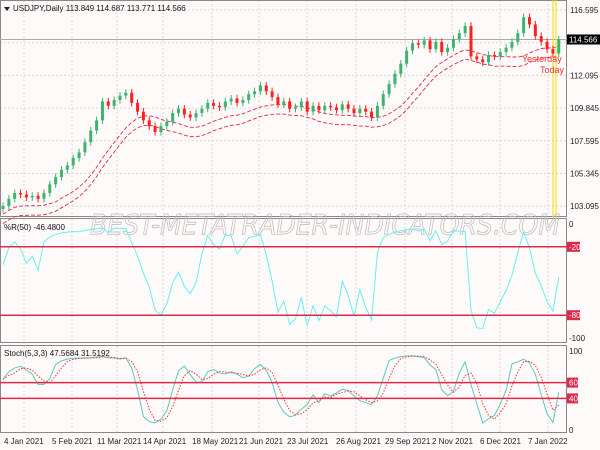 Image resolution: width=600 pixels, height=450 pixels. I want to click on date-tick: 29 Sep 2021, so click(408, 441).